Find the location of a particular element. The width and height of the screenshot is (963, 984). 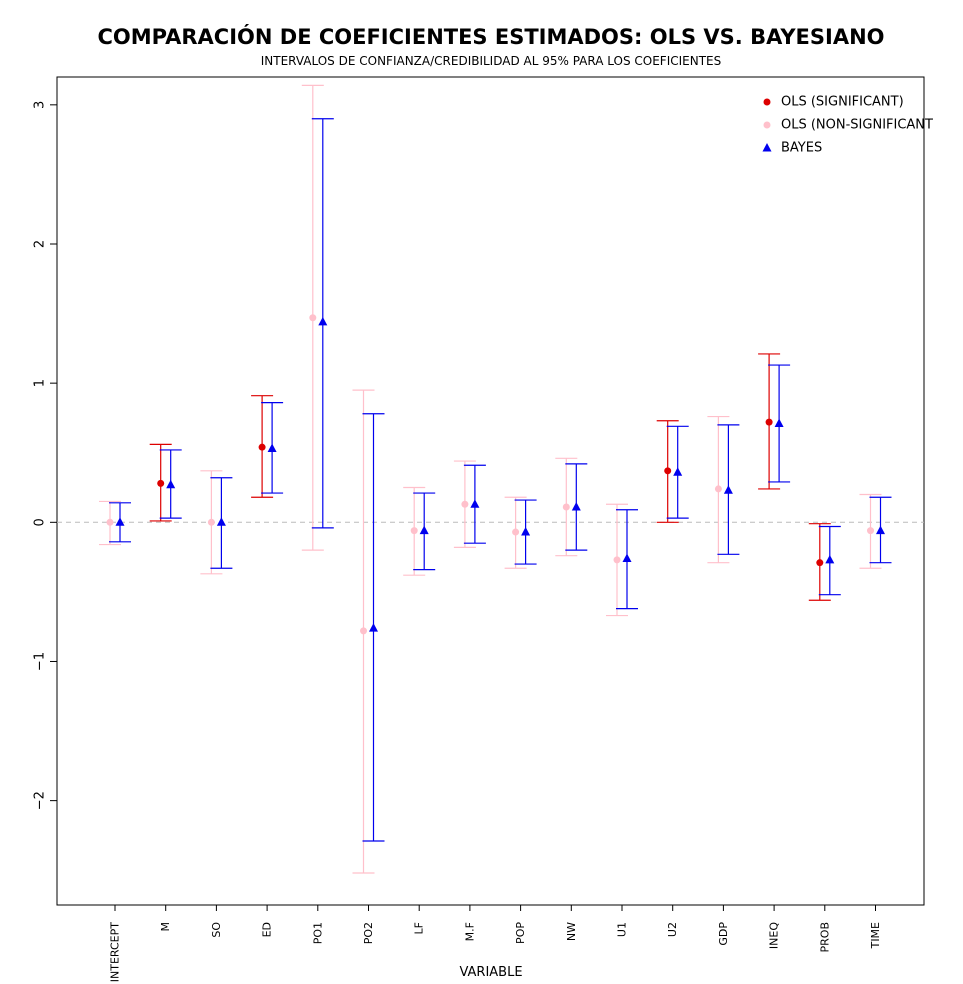

x-category-label: U1 is located at coordinates (622, 929).